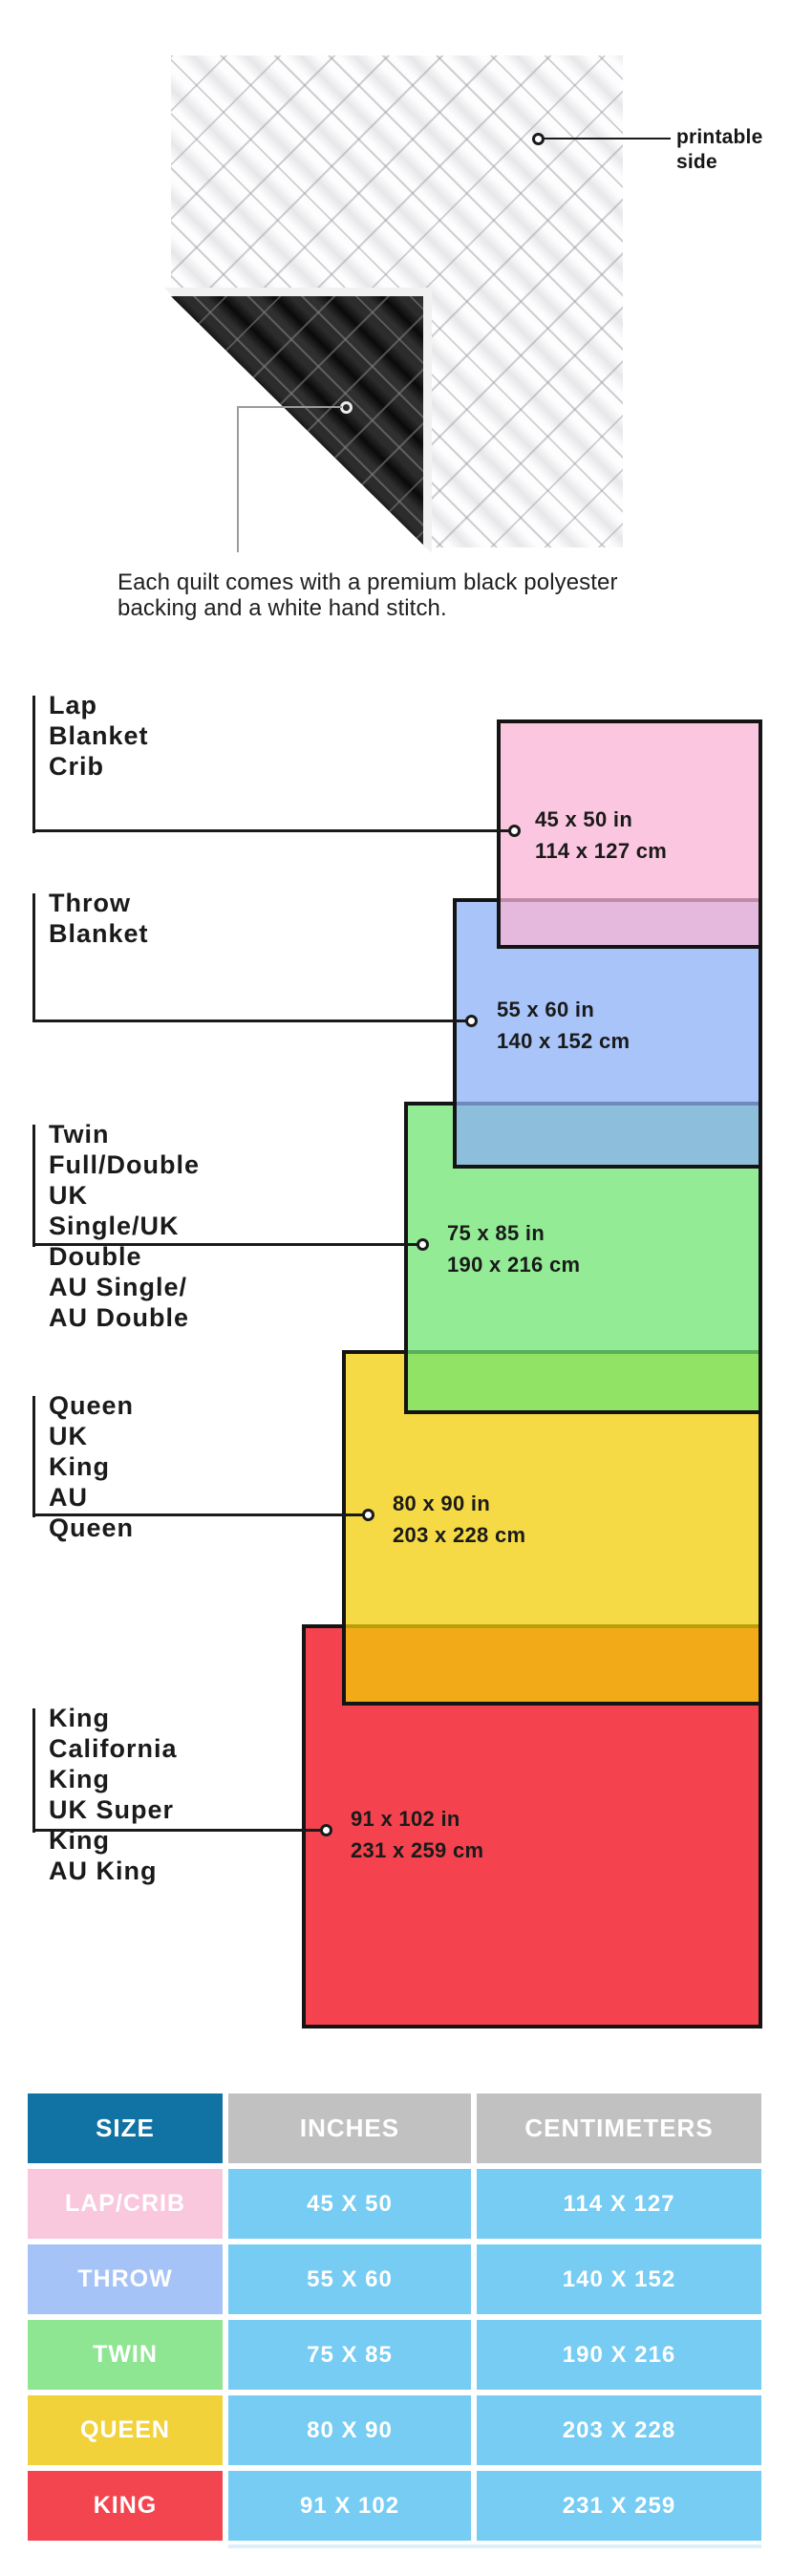 The width and height of the screenshot is (791, 2576). I want to click on size-inches: 75 x 85 in, so click(496, 1233).